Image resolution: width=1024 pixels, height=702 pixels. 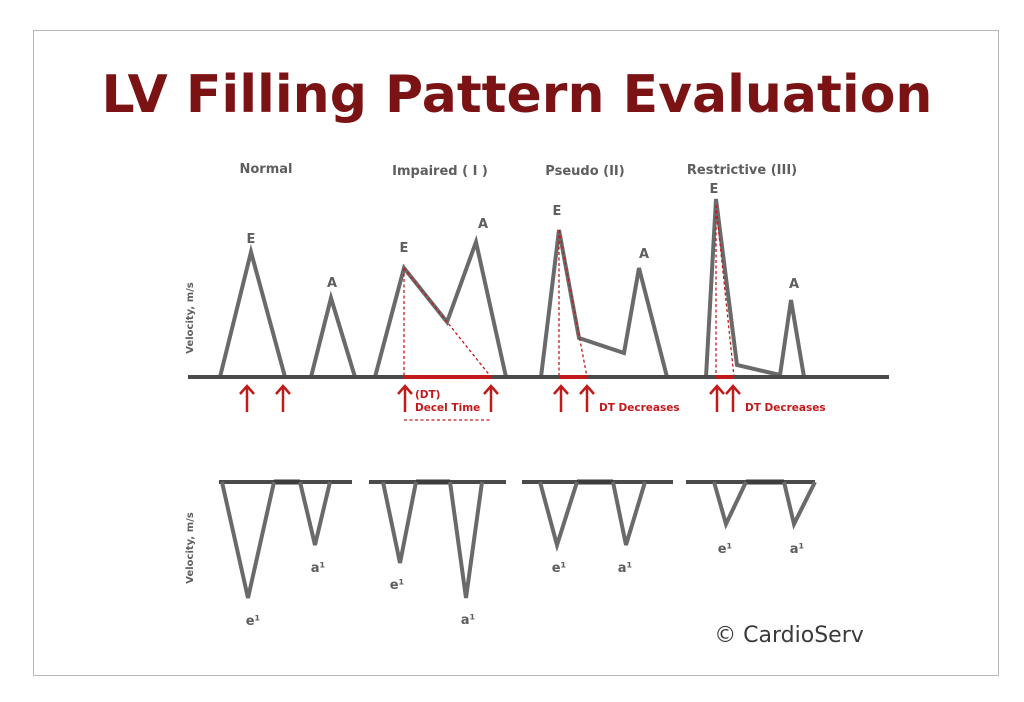 I want to click on restrictive-ea-wave, so click(x=755, y=288).